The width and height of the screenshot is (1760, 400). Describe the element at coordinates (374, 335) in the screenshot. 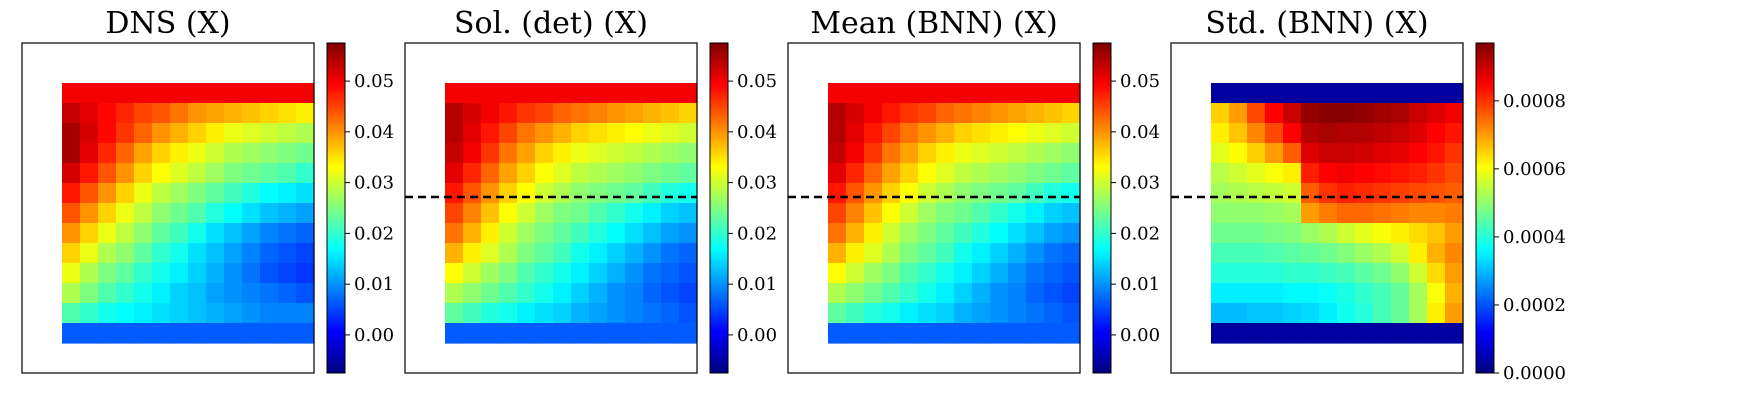

I see `colorbar-tick-label: 0.00` at that location.